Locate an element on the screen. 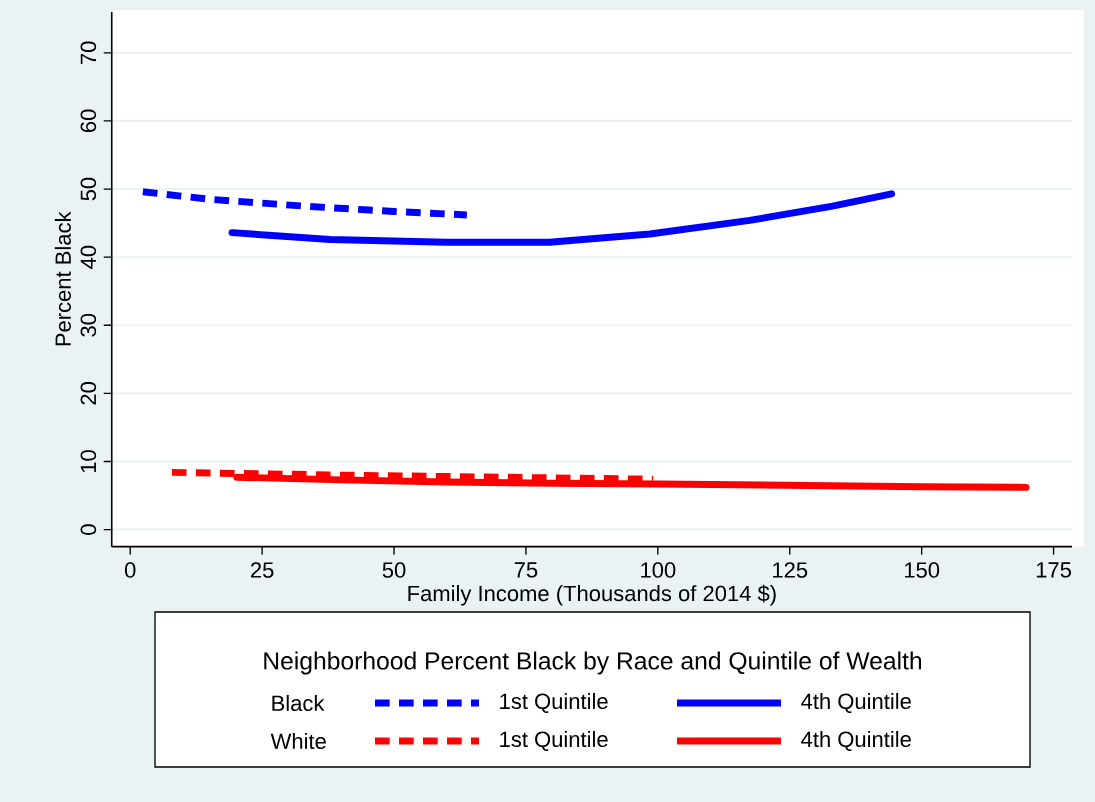 Image resolution: width=1095 pixels, height=802 pixels. x-tick-label: 75 is located at coordinates (526, 570).